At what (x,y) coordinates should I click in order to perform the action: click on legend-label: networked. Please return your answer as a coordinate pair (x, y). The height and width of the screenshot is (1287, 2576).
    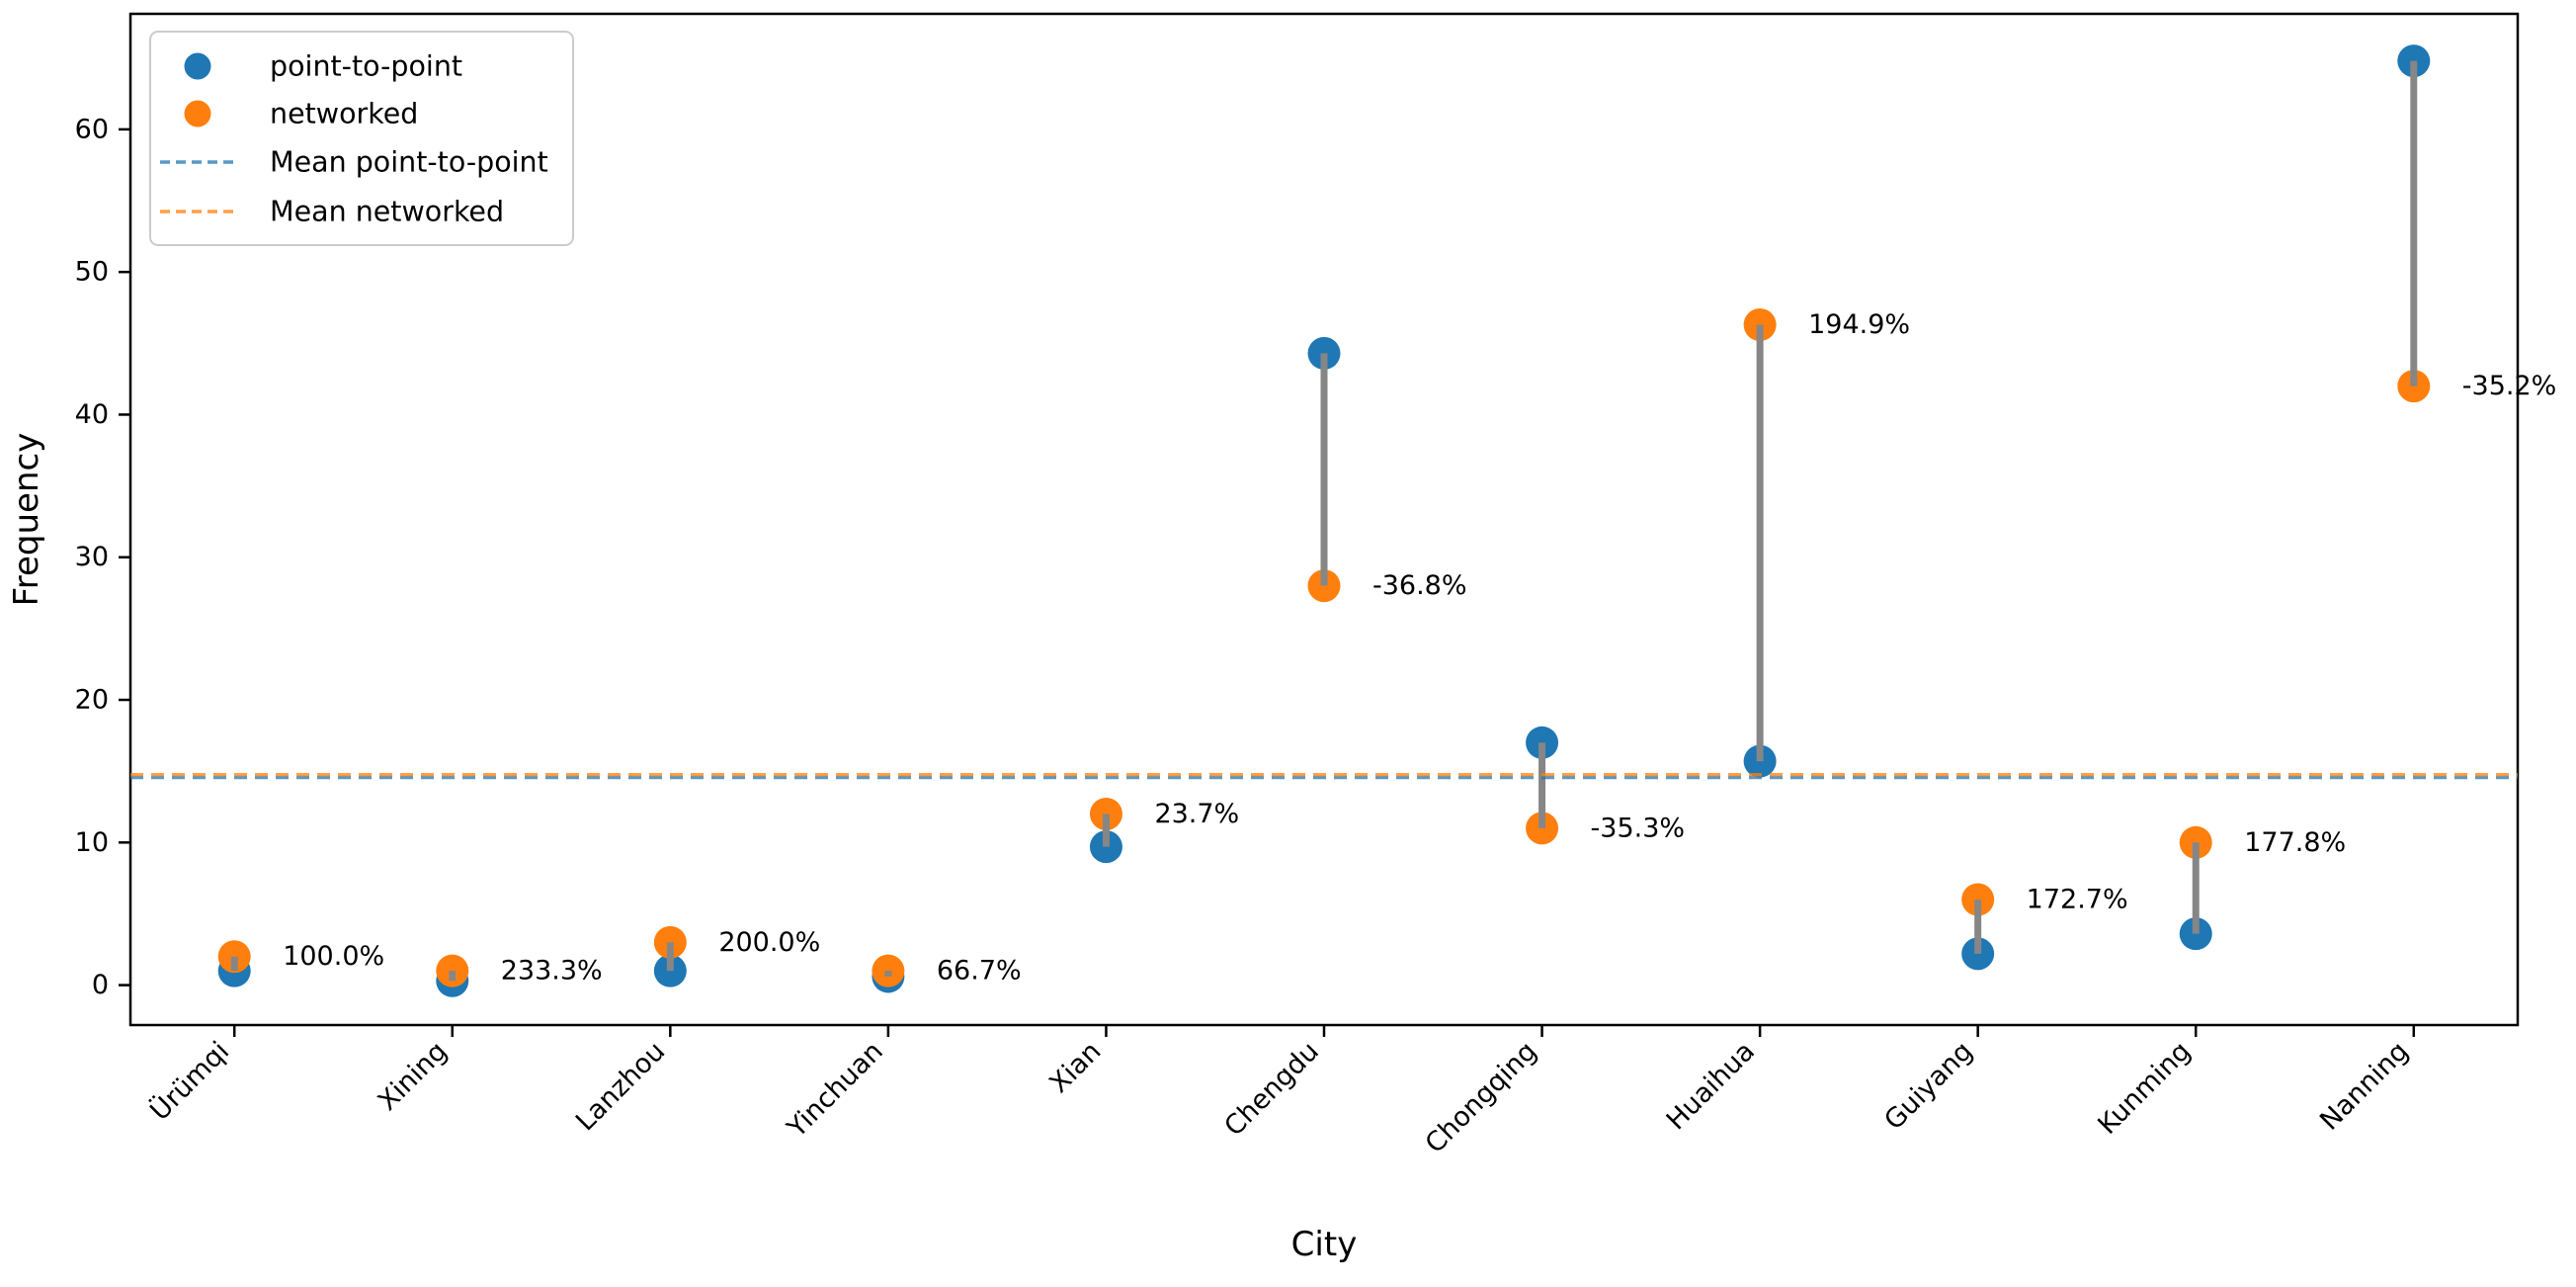
    Looking at the image, I should click on (344, 114).